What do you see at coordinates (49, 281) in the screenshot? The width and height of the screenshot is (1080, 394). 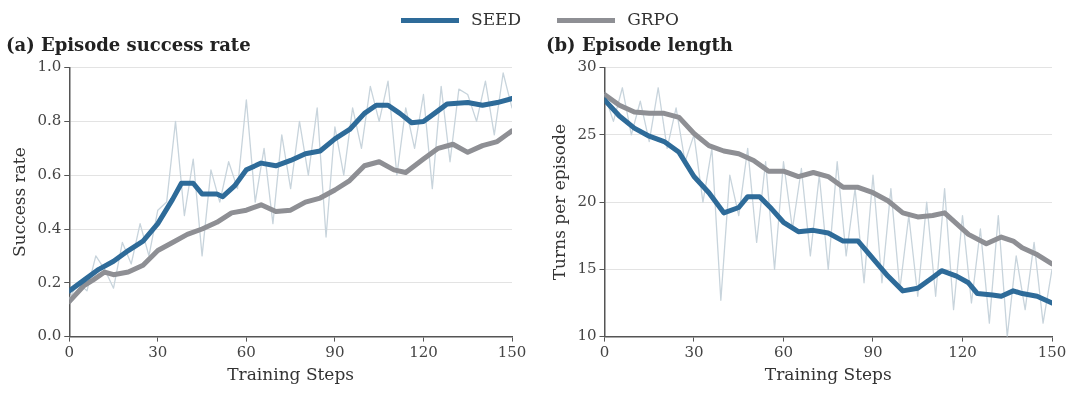 I see `y-tick-label: 0.2` at bounding box center [49, 281].